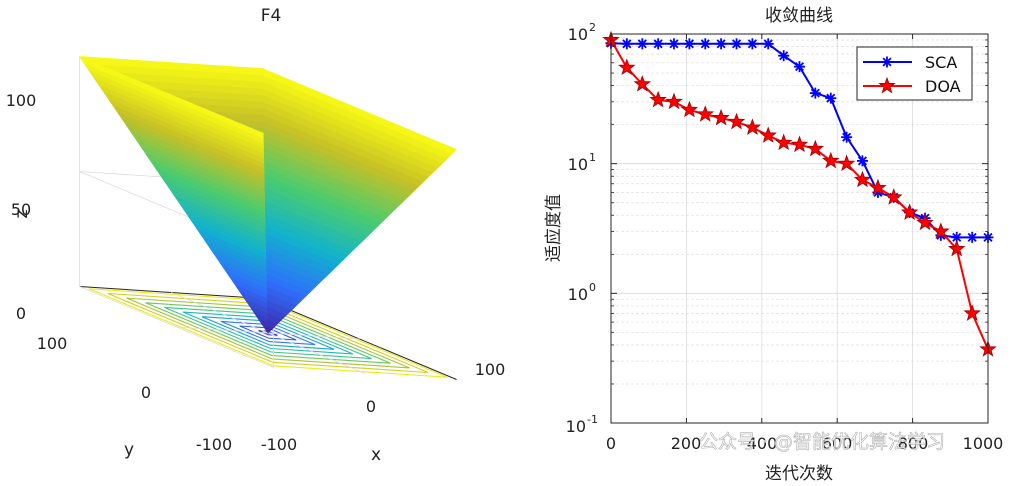 This screenshot has width=1015, height=486. Describe the element at coordinates (214, 444) in the screenshot. I see `y-tick-neg100: -100` at that location.